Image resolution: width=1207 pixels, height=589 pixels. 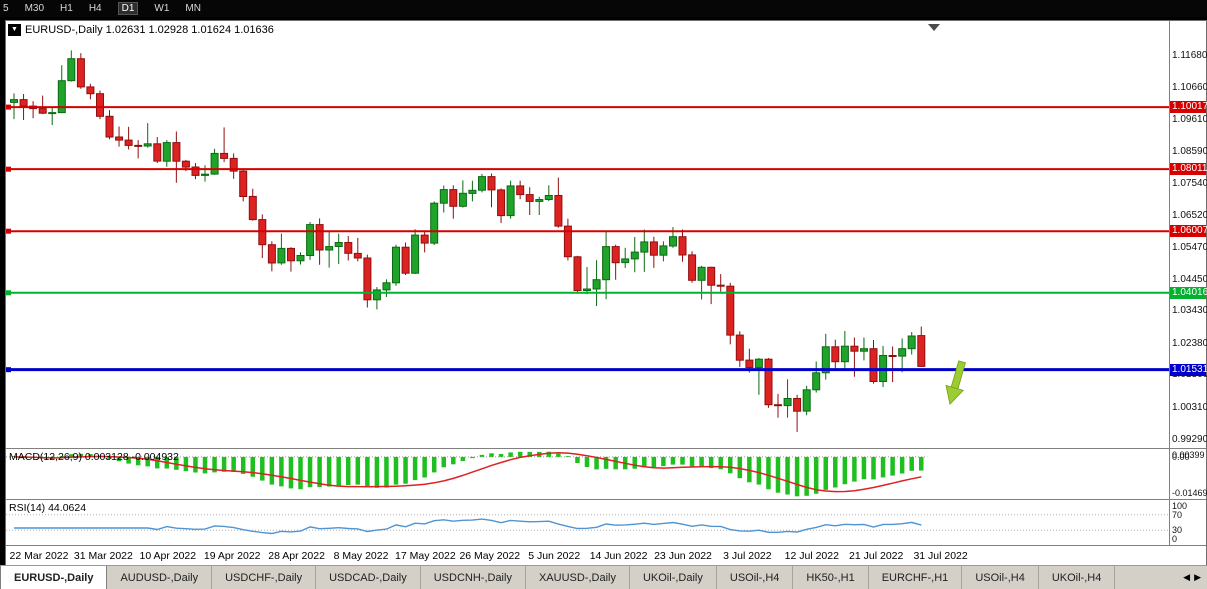 I want to click on macd-signal-line, so click(x=467, y=472).